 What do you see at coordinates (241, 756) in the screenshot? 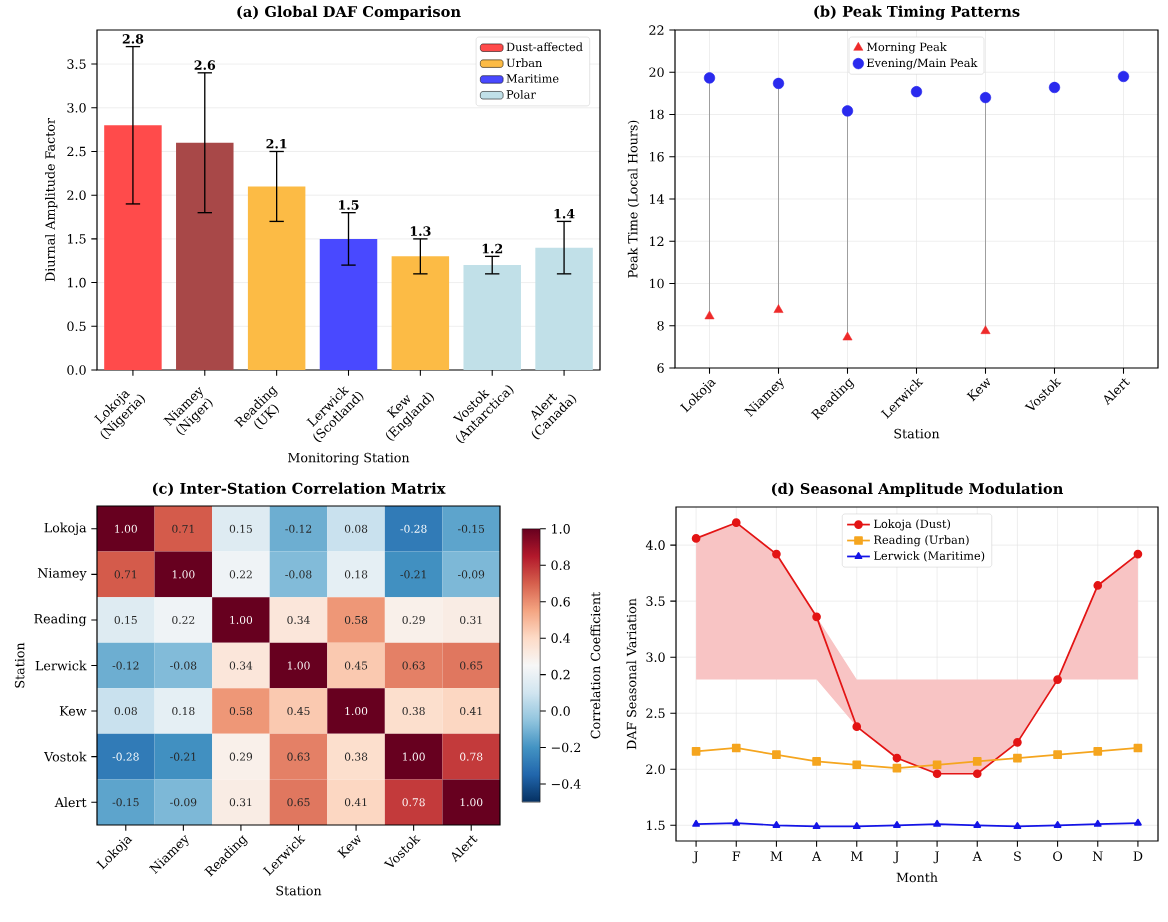
I see `data-label: 0.29` at bounding box center [241, 756].